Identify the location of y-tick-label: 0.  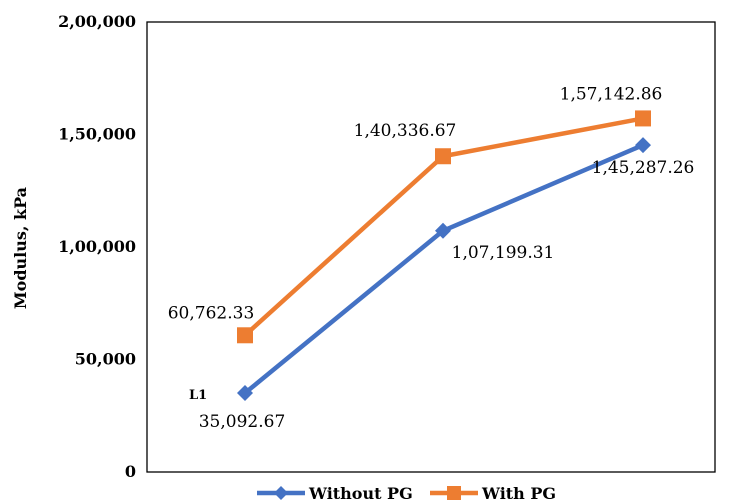
(130, 471).